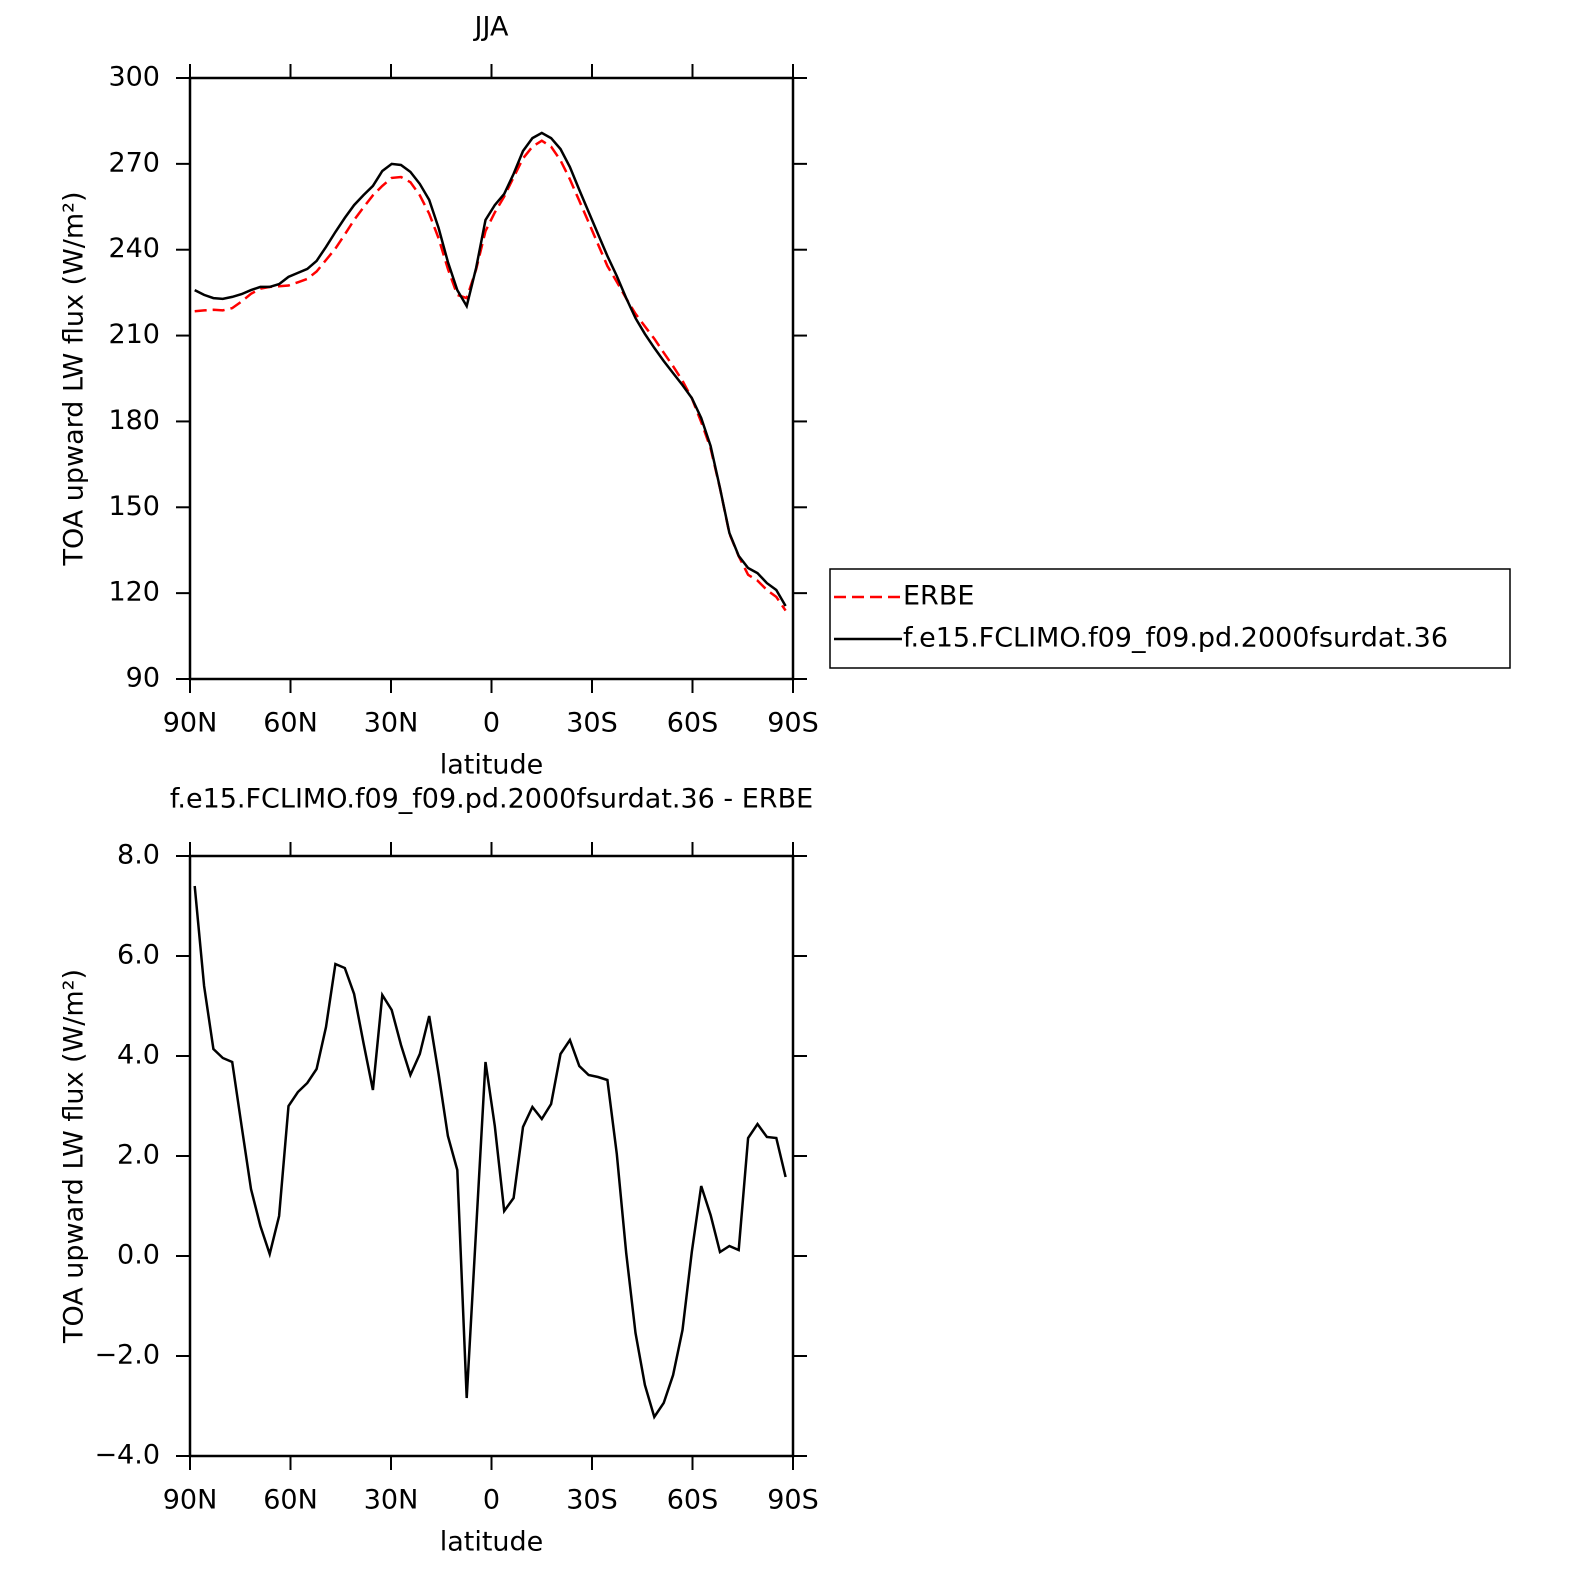 The image size is (1594, 1591). I want to click on y-tick-label: 90, so click(143, 678).